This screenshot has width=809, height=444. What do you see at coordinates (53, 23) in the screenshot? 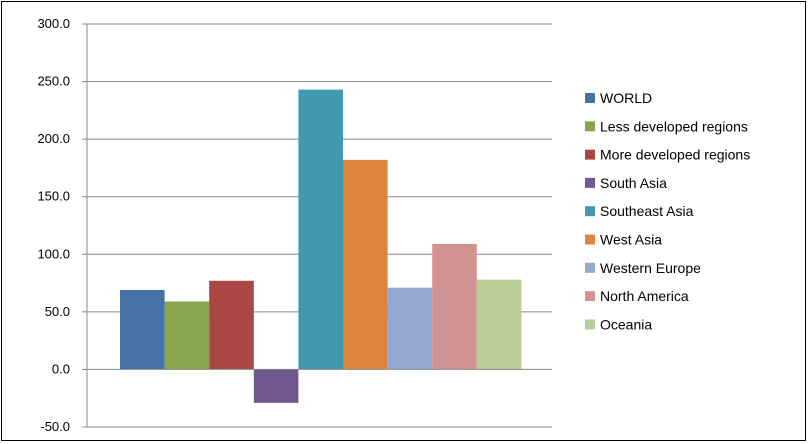
I see `y-tick-label: 300.0` at bounding box center [53, 23].